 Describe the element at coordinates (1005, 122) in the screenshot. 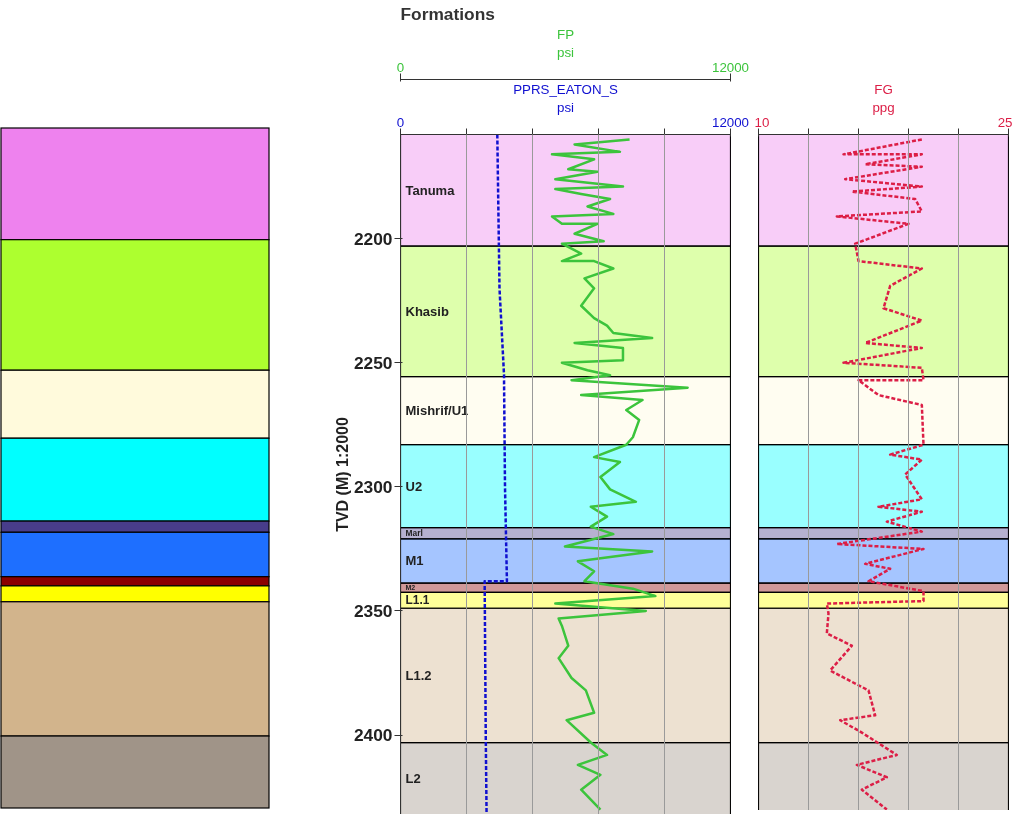

I see `x-tick-label: 25` at that location.